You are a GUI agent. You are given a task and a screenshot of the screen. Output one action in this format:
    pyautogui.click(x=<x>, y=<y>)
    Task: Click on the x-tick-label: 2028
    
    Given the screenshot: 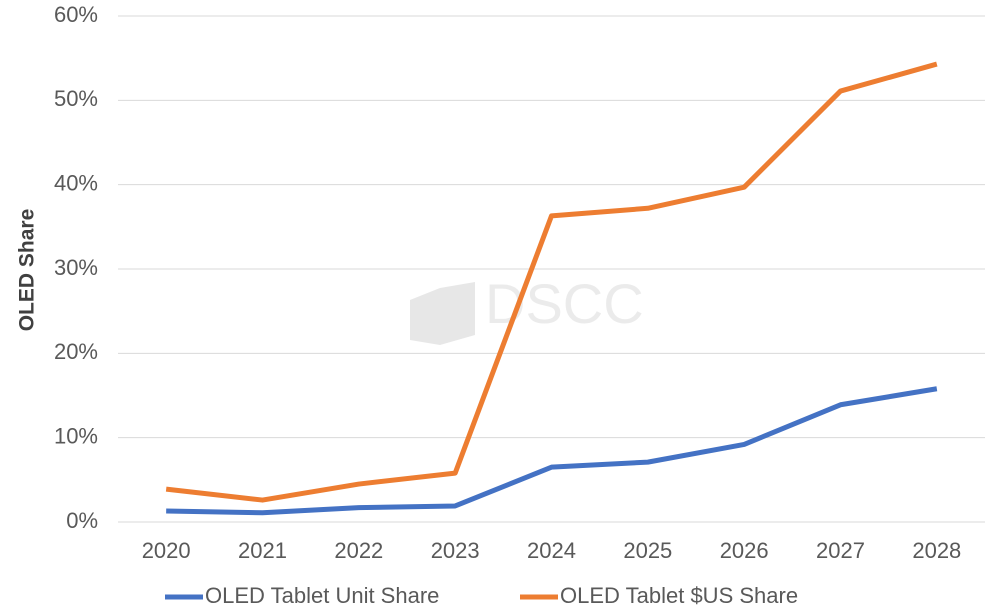 What is the action you would take?
    pyautogui.click(x=936, y=550)
    